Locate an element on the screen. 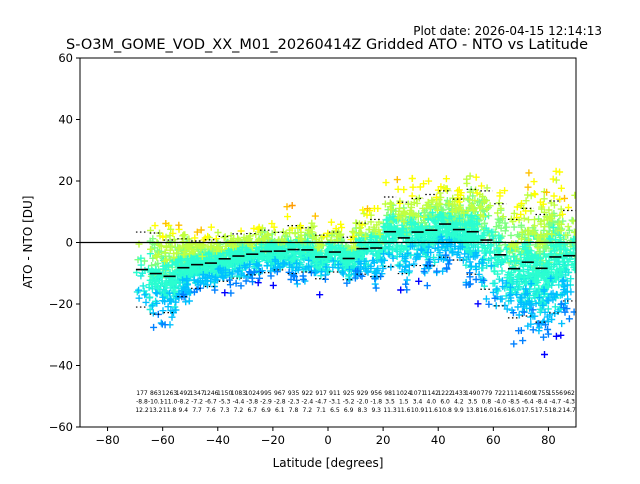  bin-count-label: 1347 is located at coordinates (196, 393).